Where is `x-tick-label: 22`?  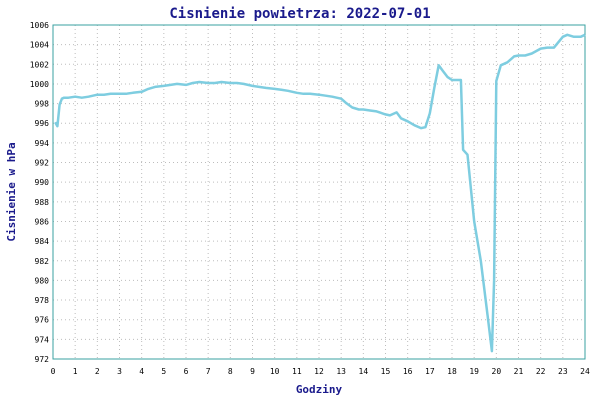
x-tick-label: 22 is located at coordinates (541, 371).